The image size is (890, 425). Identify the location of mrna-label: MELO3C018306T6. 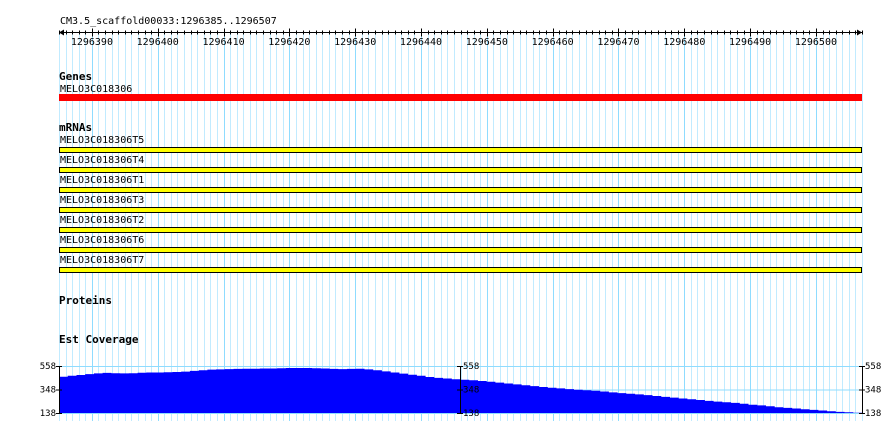
(102, 240).